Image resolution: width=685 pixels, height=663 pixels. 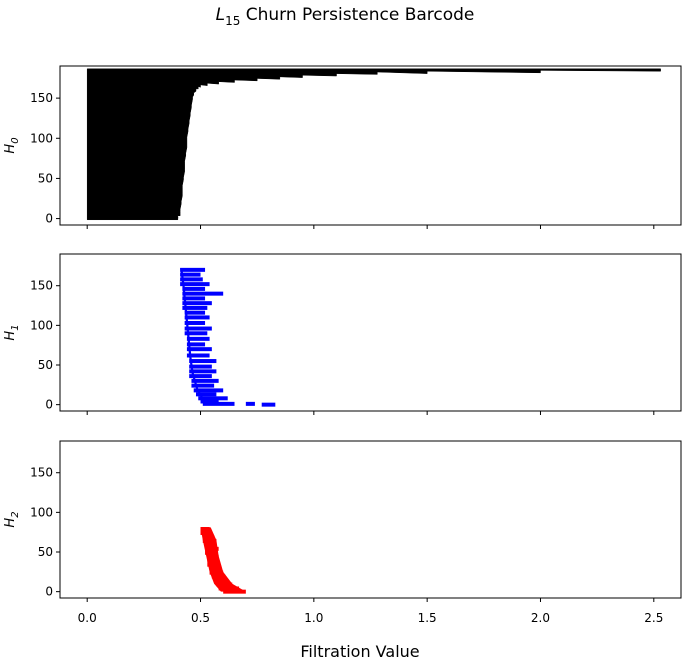 I want to click on h2-ytick-label-1: 50, so click(x=45, y=552).